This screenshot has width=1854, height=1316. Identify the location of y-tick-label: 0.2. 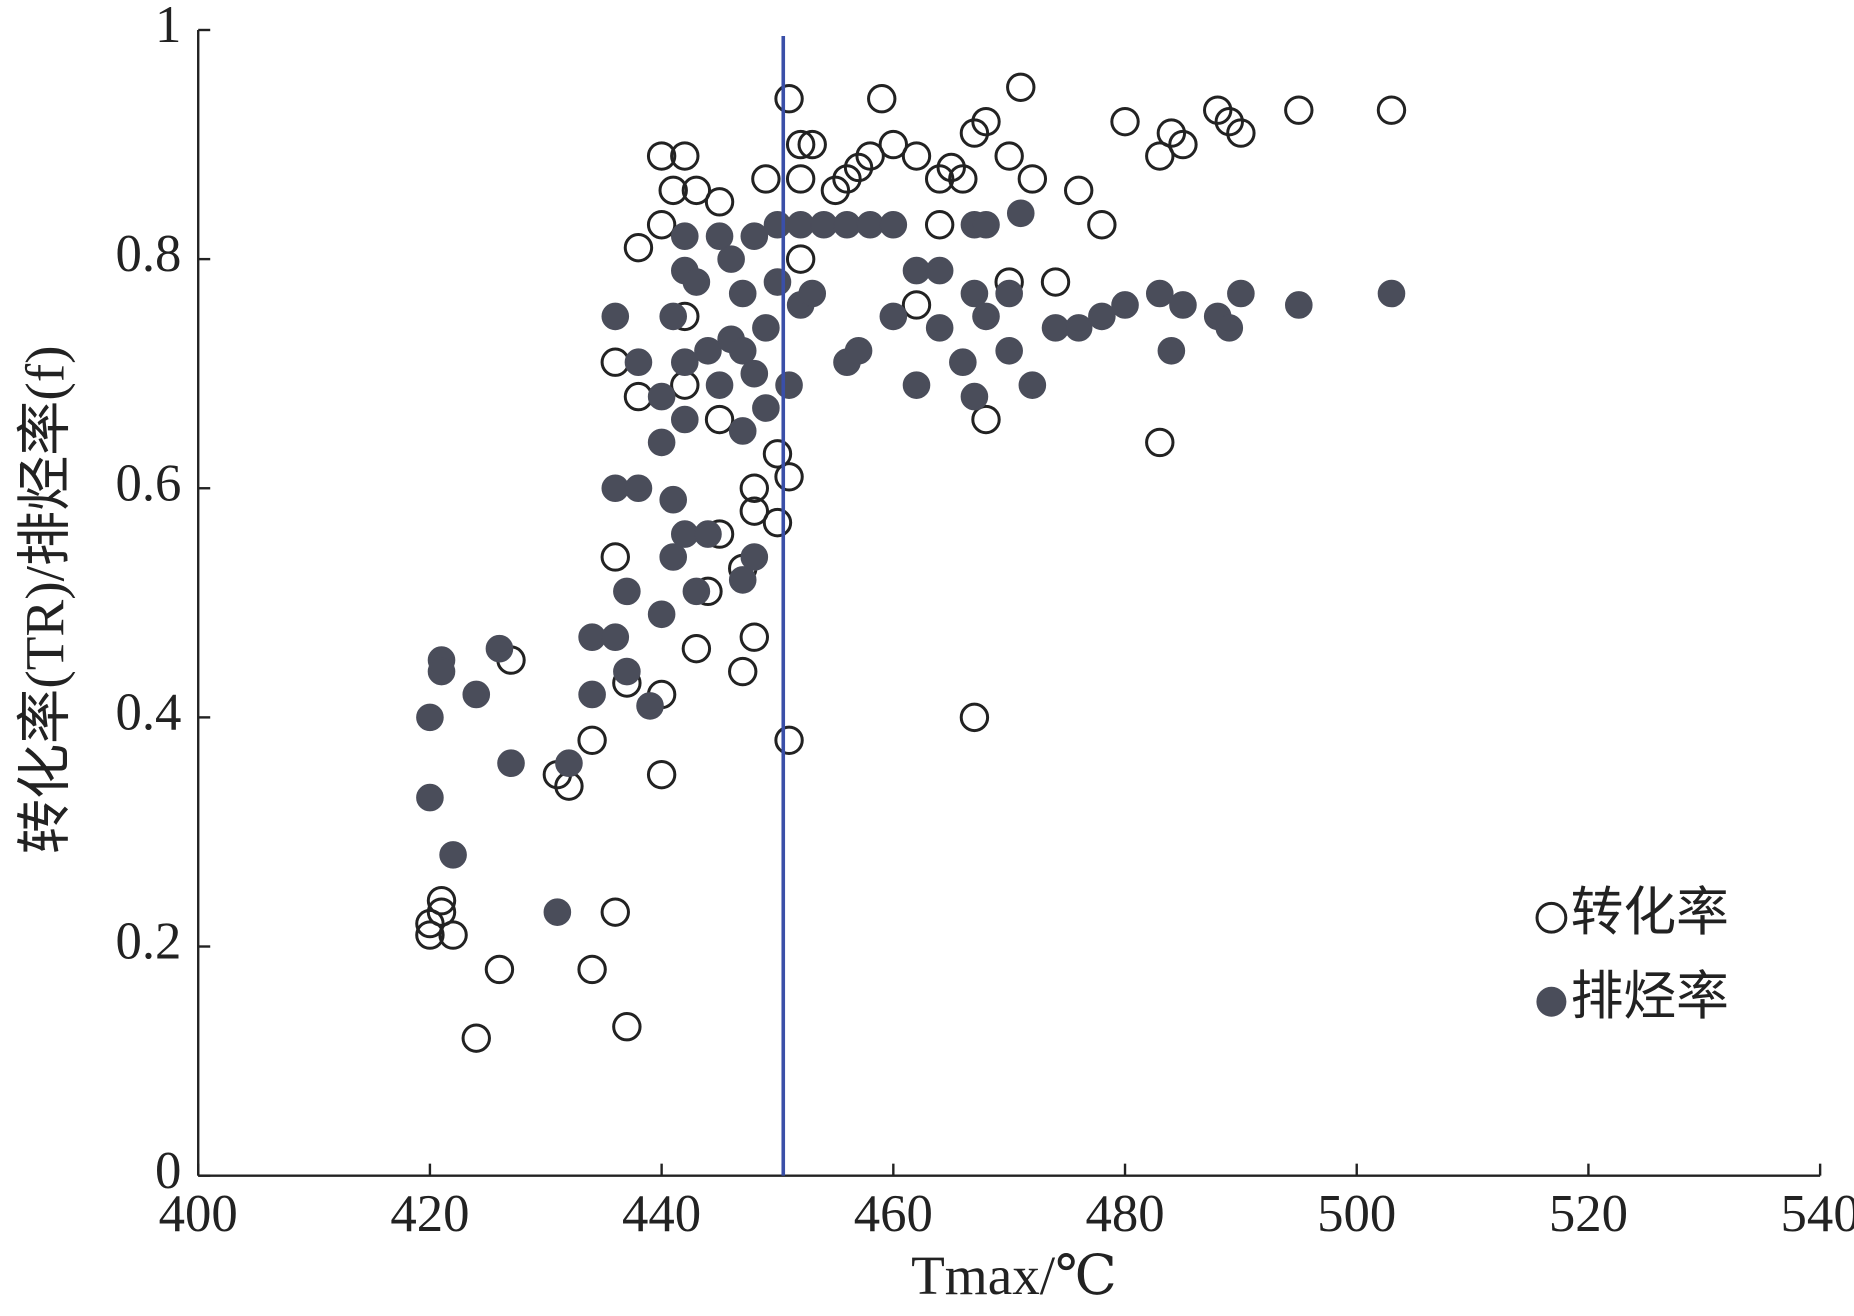
(148, 942).